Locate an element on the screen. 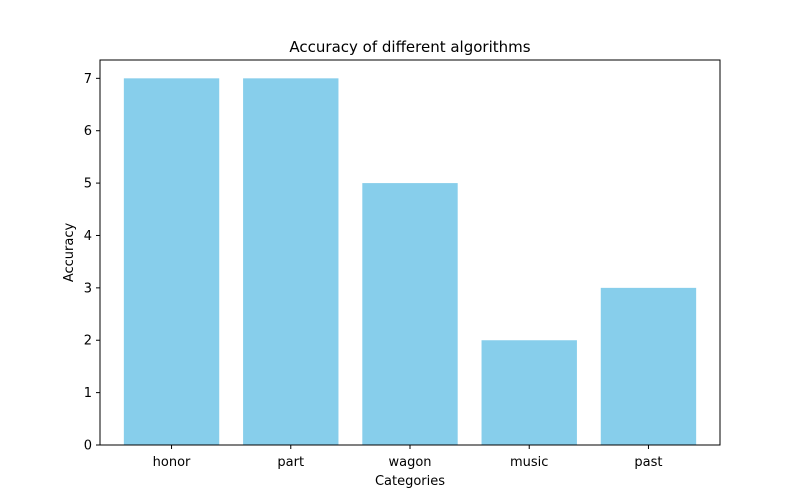 The image size is (800, 500). y-tick-label: 2 is located at coordinates (88, 341).